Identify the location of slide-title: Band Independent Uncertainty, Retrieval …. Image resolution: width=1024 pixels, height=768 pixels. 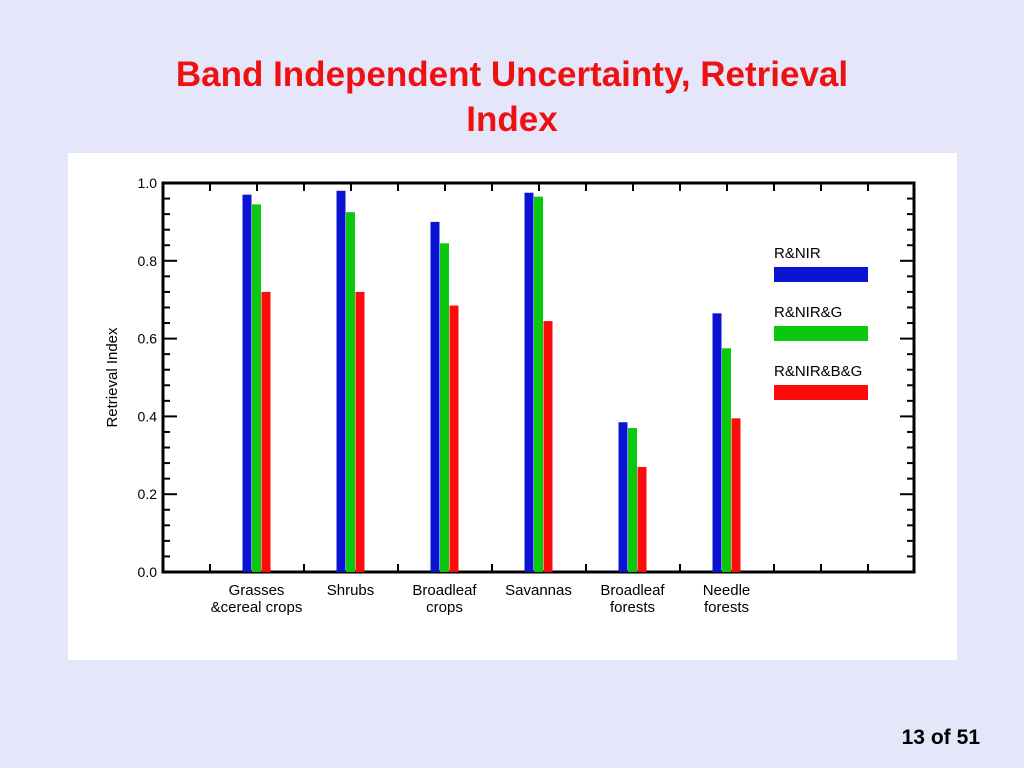
(512, 97).